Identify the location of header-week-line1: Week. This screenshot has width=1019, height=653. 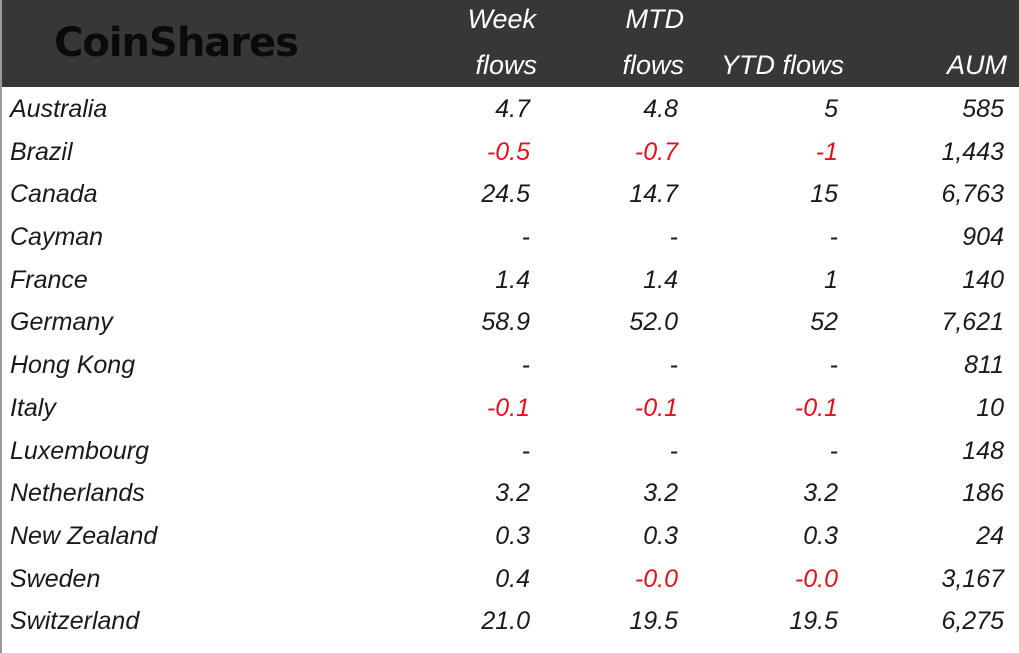
(501, 19).